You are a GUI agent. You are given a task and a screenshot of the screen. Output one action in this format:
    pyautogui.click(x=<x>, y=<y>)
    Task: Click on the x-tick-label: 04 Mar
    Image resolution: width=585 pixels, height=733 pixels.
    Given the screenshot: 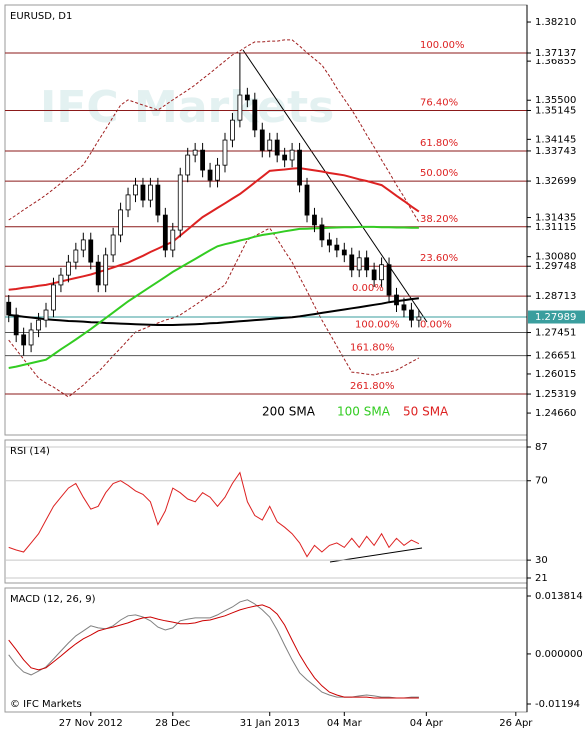 What is the action you would take?
    pyautogui.click(x=345, y=723)
    